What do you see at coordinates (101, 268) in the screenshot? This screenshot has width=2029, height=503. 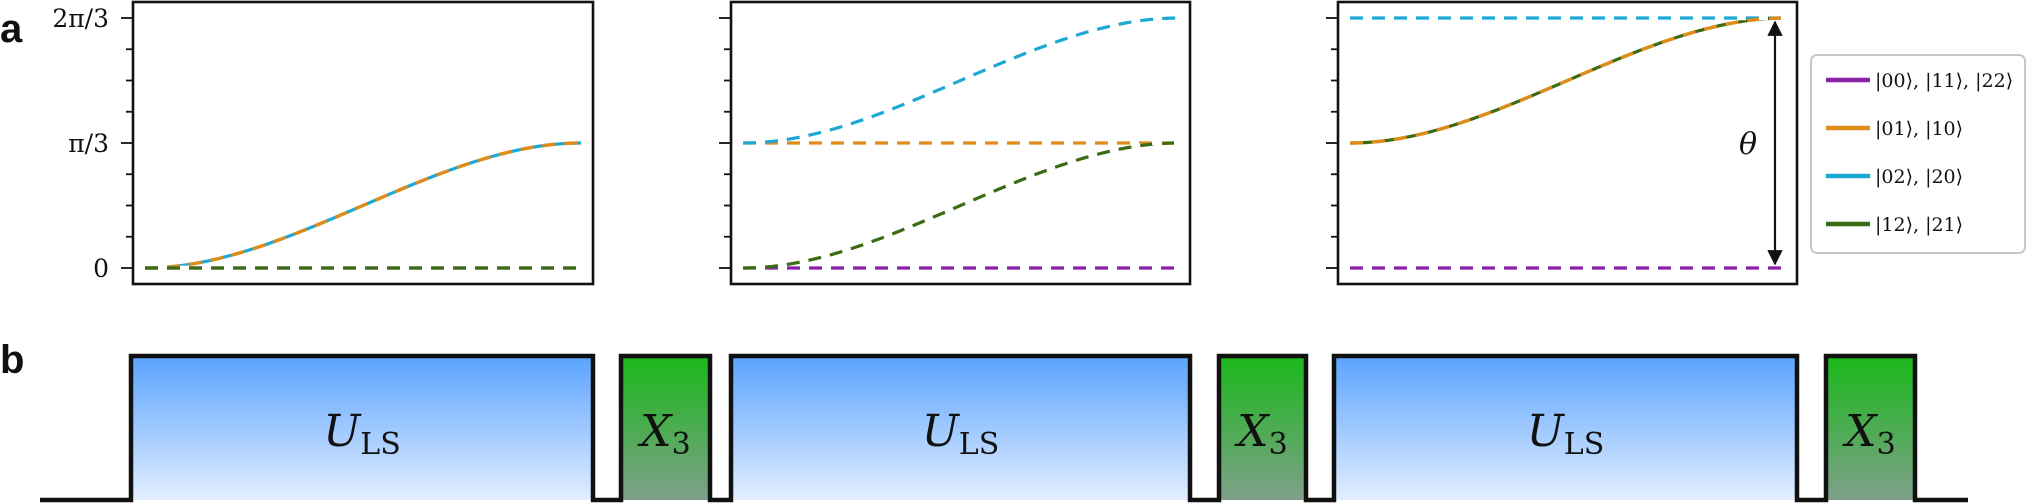 I see `y-tick-label: 0` at bounding box center [101, 268].